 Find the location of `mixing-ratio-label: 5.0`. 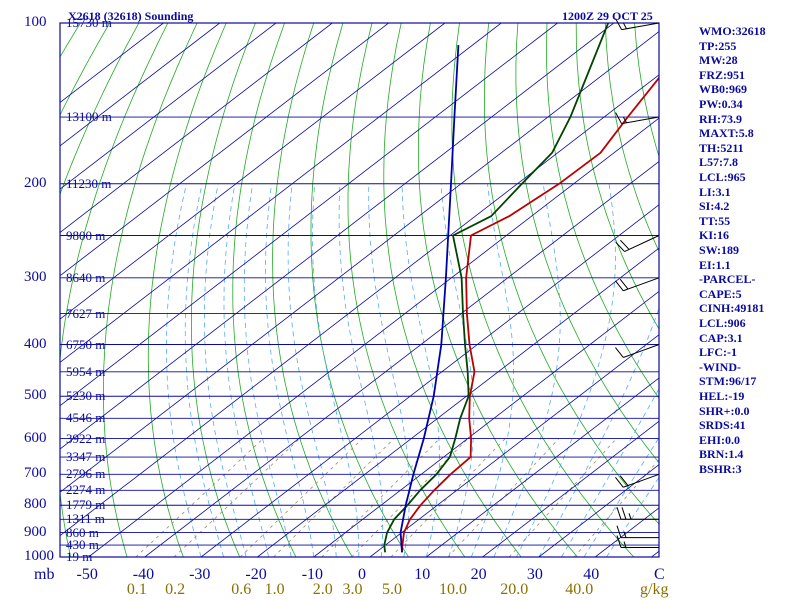

mixing-ratio-label: 5.0 is located at coordinates (392, 589).